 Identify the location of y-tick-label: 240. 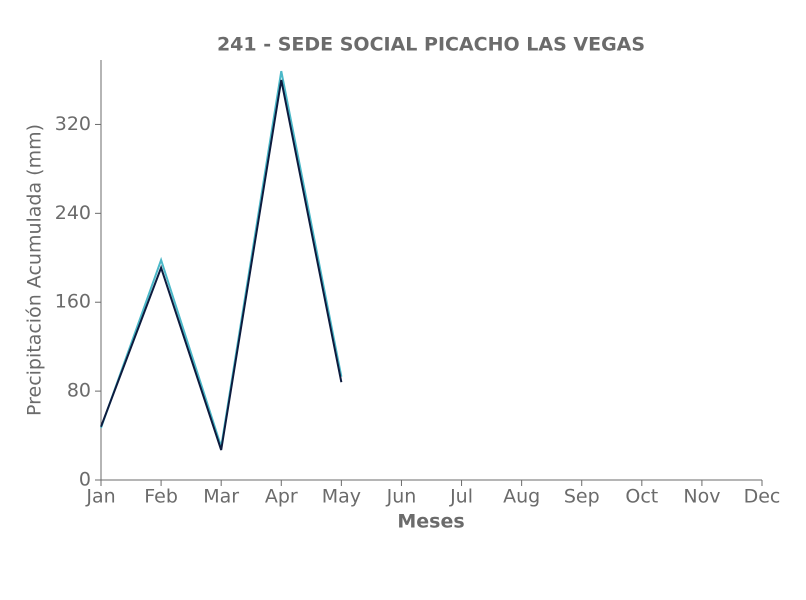
(73, 213).